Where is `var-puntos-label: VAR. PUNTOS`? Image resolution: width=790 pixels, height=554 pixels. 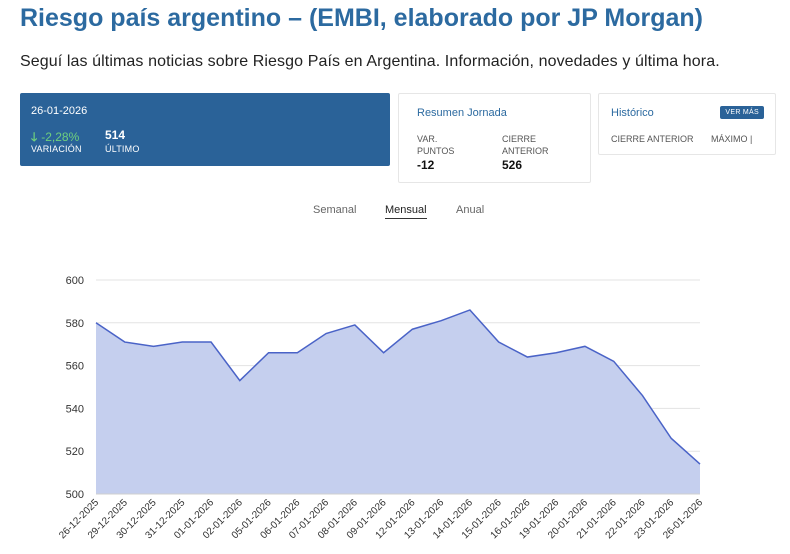
var-puntos-label: VAR. PUNTOS is located at coordinates (435, 145).